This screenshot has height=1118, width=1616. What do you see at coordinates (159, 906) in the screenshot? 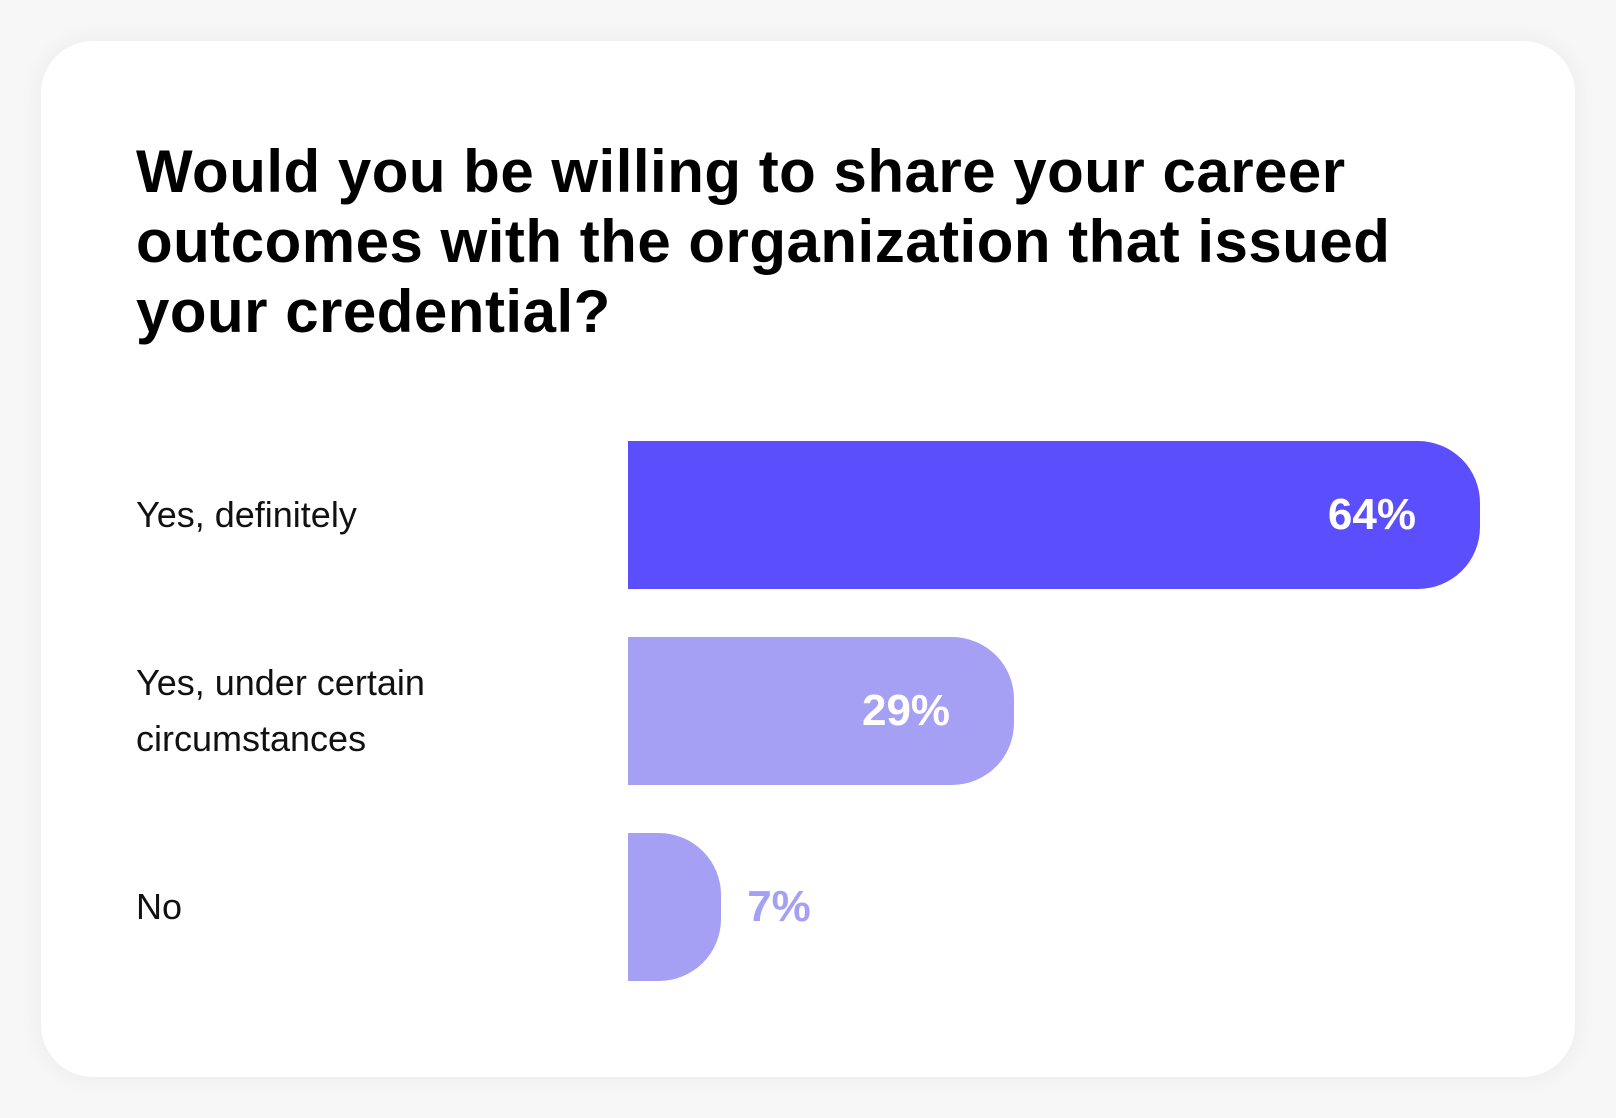
I see `category-label: No` at bounding box center [159, 906].